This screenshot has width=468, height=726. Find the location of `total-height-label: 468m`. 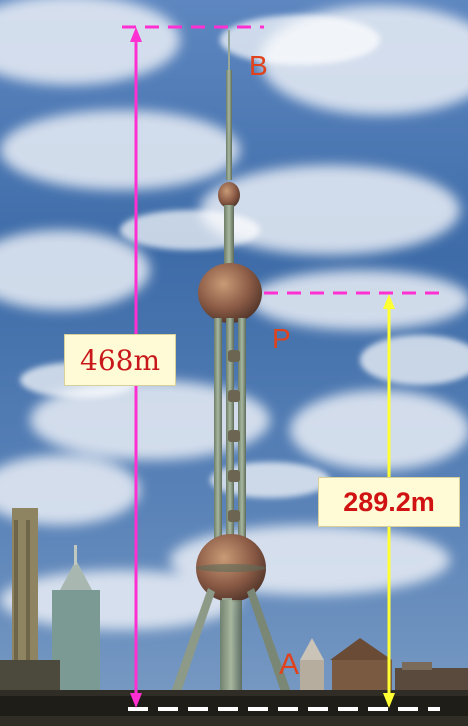

total-height-label: 468m is located at coordinates (120, 360).